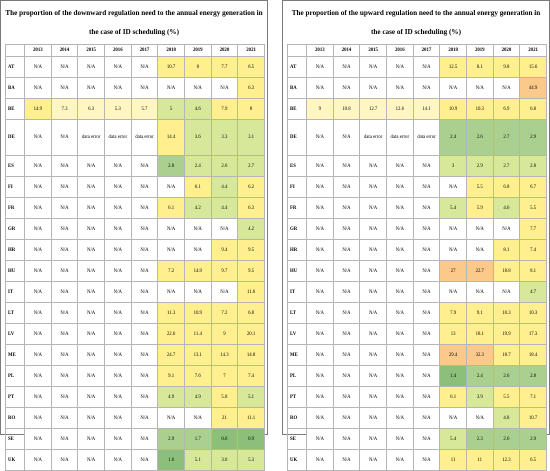  Describe the element at coordinates (453, 271) in the screenshot. I see `value-cell: 27` at that location.